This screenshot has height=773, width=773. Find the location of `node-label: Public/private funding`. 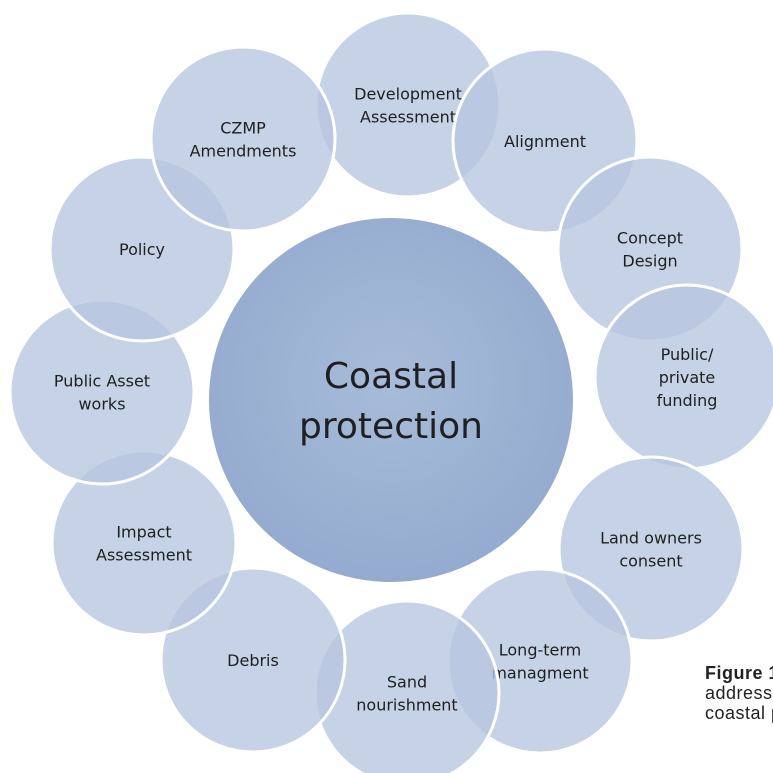

node-label: Public/private funding is located at coordinates (687, 377).